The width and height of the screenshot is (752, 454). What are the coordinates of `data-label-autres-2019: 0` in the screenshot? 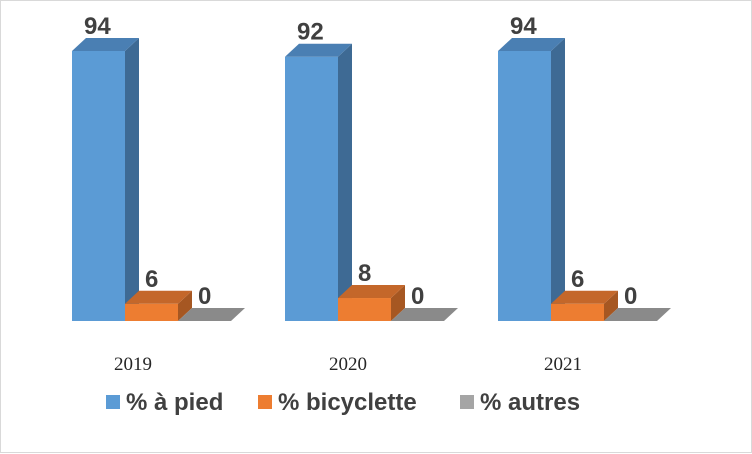 It's located at (204, 296).